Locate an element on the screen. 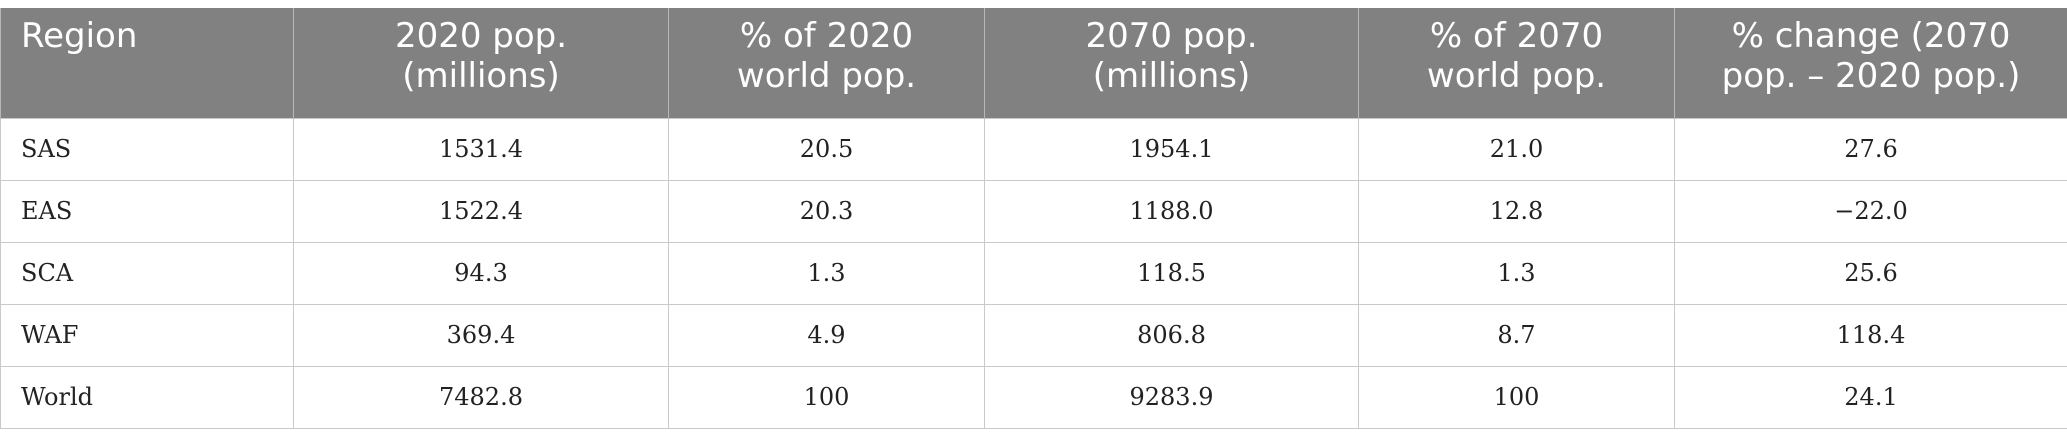 The width and height of the screenshot is (2067, 445). cell-region: WAF is located at coordinates (147, 335).